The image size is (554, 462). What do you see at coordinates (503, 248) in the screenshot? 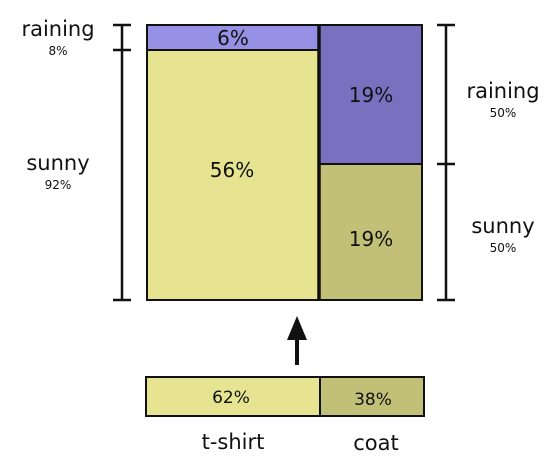
I see `right-sunny-pct: 50%` at bounding box center [503, 248].